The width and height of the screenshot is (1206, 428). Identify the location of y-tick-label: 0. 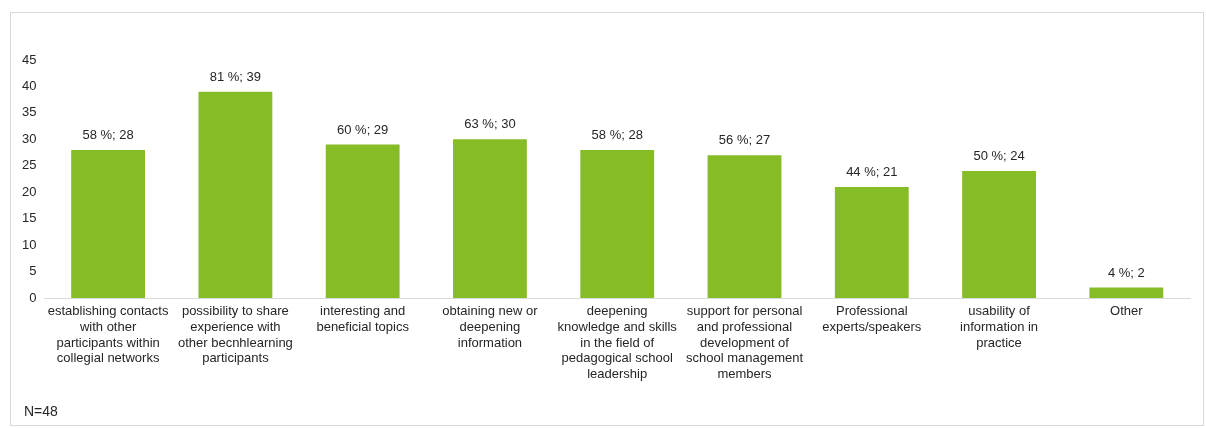
(33, 297).